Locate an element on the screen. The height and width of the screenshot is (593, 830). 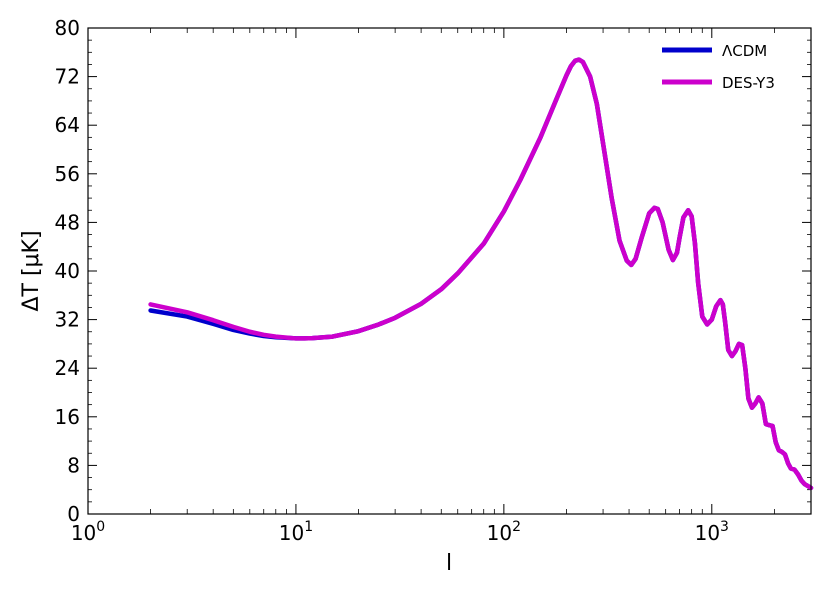
y-tick-labels: 0 8 16 24 32 40 48 56 64 72 80 is located at coordinates (67, 271).